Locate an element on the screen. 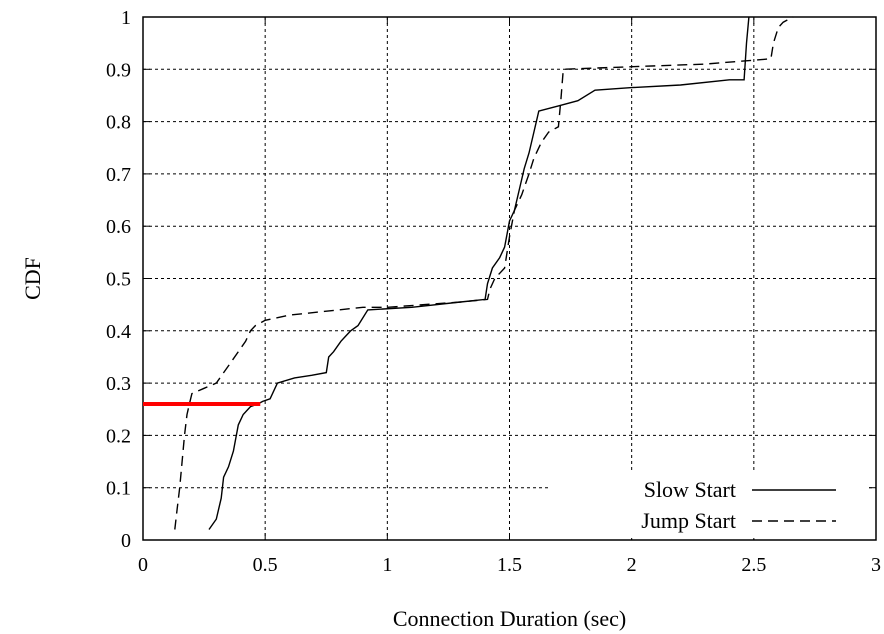 This screenshot has width=884, height=634. legend-label: Jump Start is located at coordinates (688, 520).